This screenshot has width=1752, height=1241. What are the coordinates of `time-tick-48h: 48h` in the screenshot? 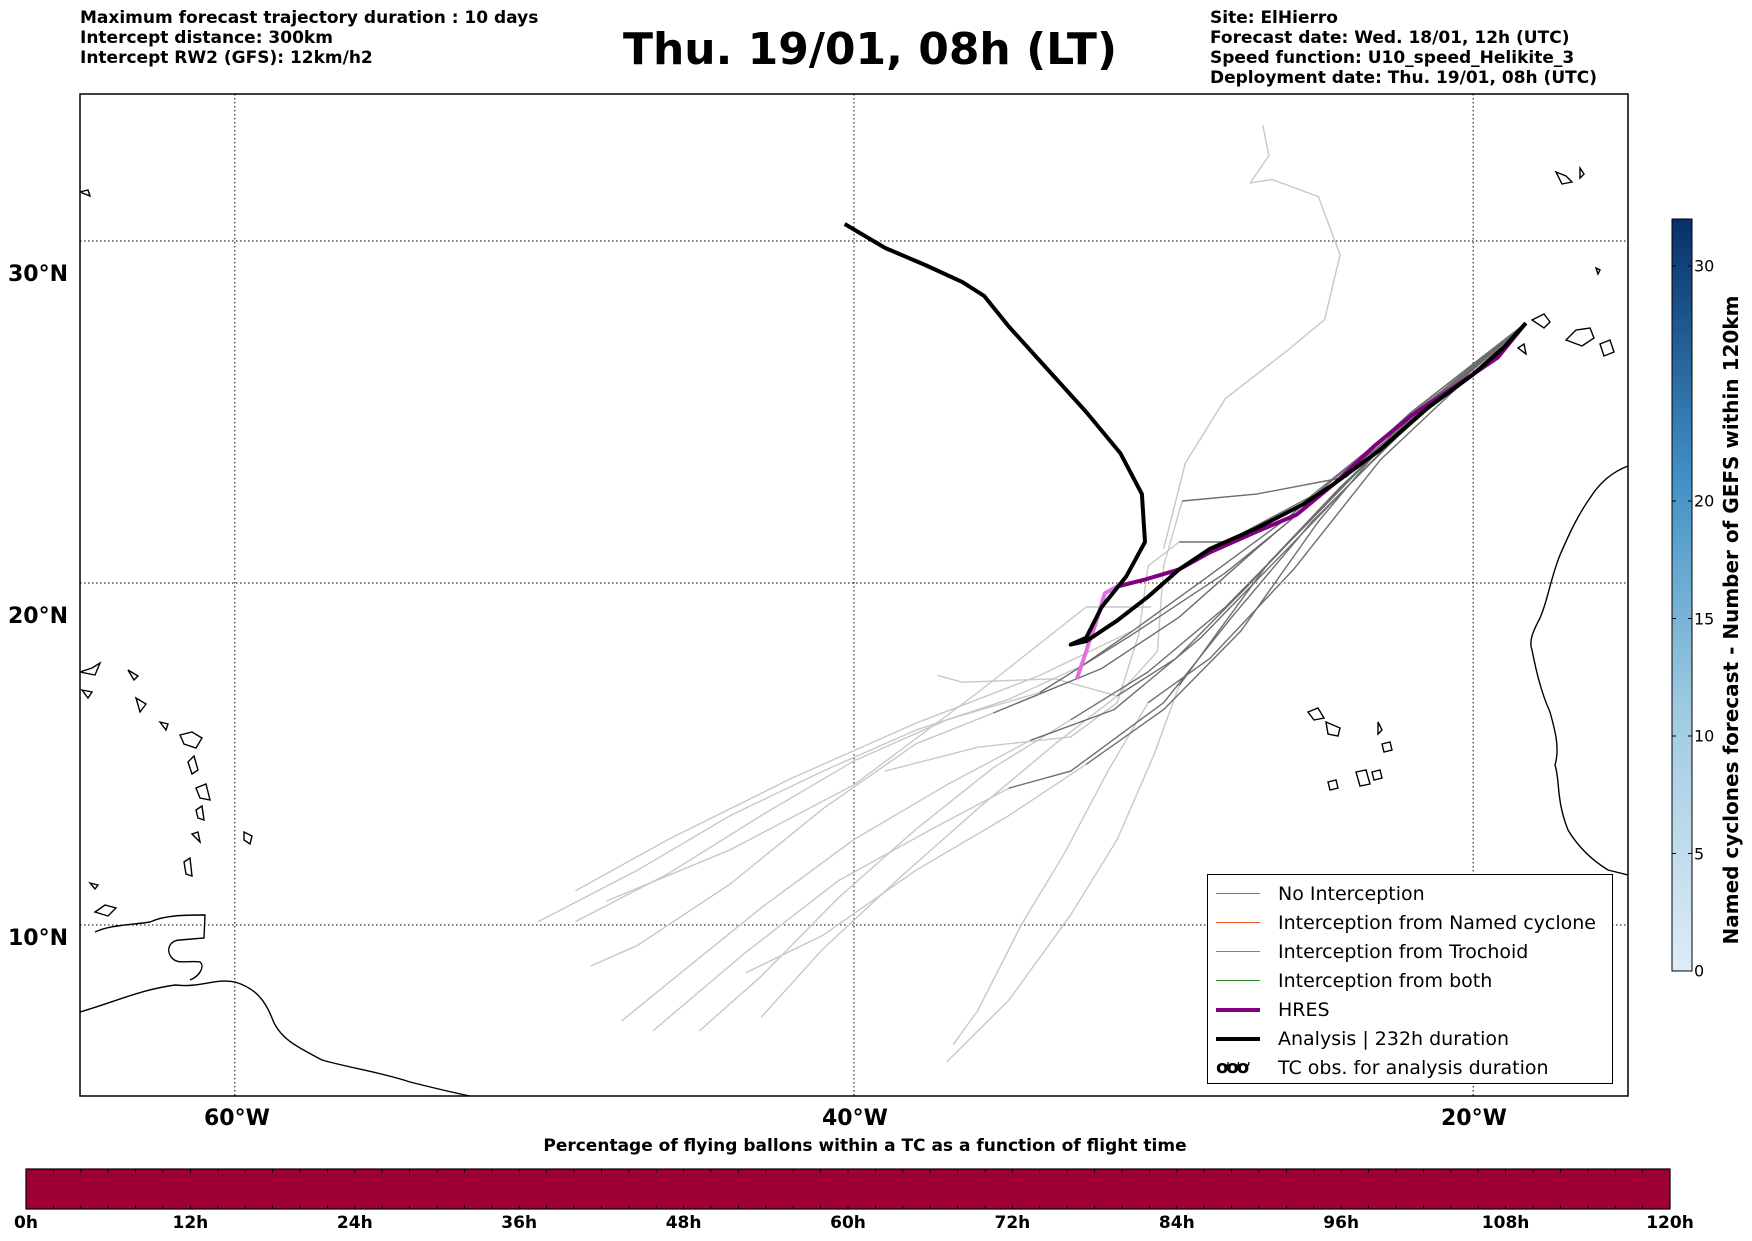 It's located at (683, 1223).